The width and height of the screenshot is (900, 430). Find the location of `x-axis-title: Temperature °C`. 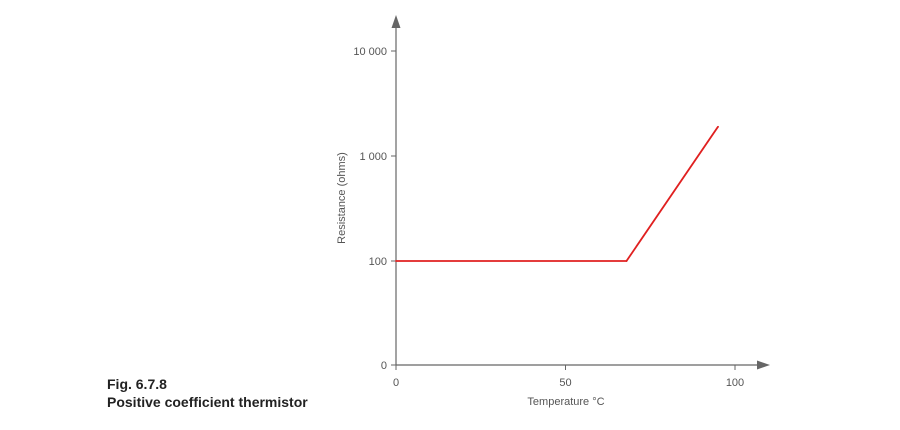

x-axis-title: Temperature °C is located at coordinates (565, 402).